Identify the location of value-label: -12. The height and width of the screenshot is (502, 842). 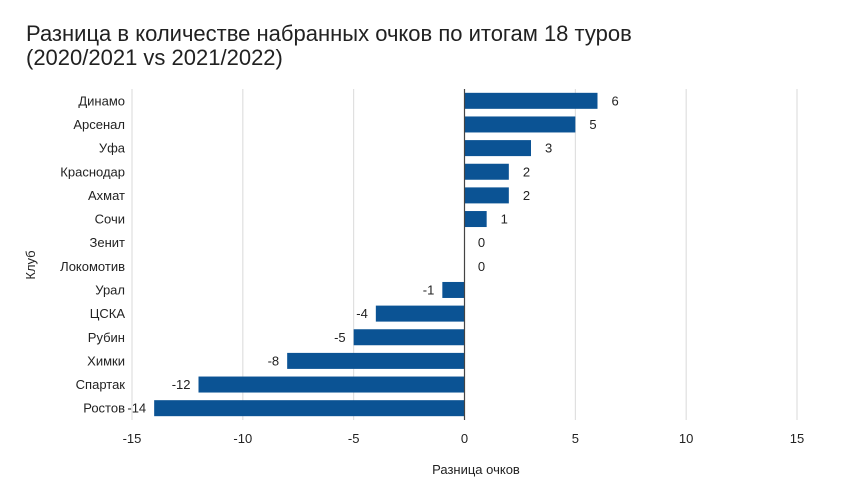
(181, 384).